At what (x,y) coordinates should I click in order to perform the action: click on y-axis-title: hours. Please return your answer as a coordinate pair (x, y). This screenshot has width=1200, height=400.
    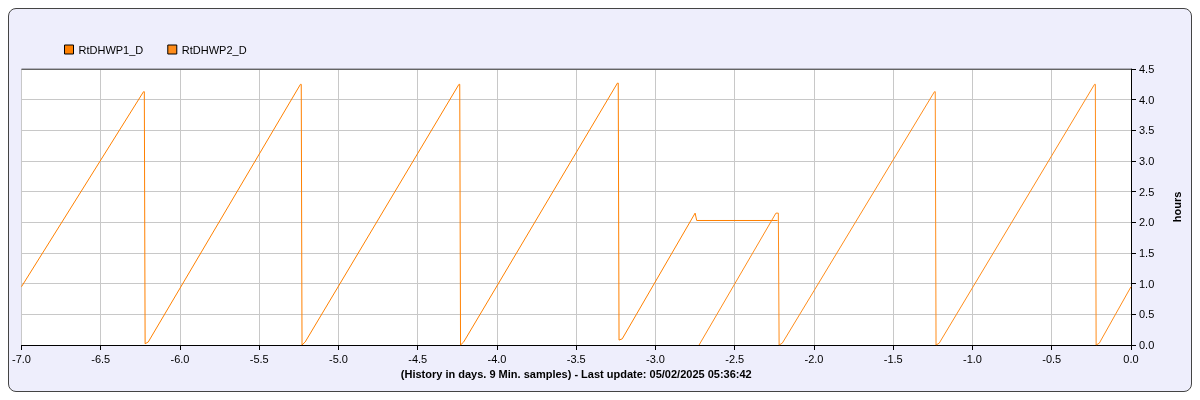
    Looking at the image, I should click on (1176, 207).